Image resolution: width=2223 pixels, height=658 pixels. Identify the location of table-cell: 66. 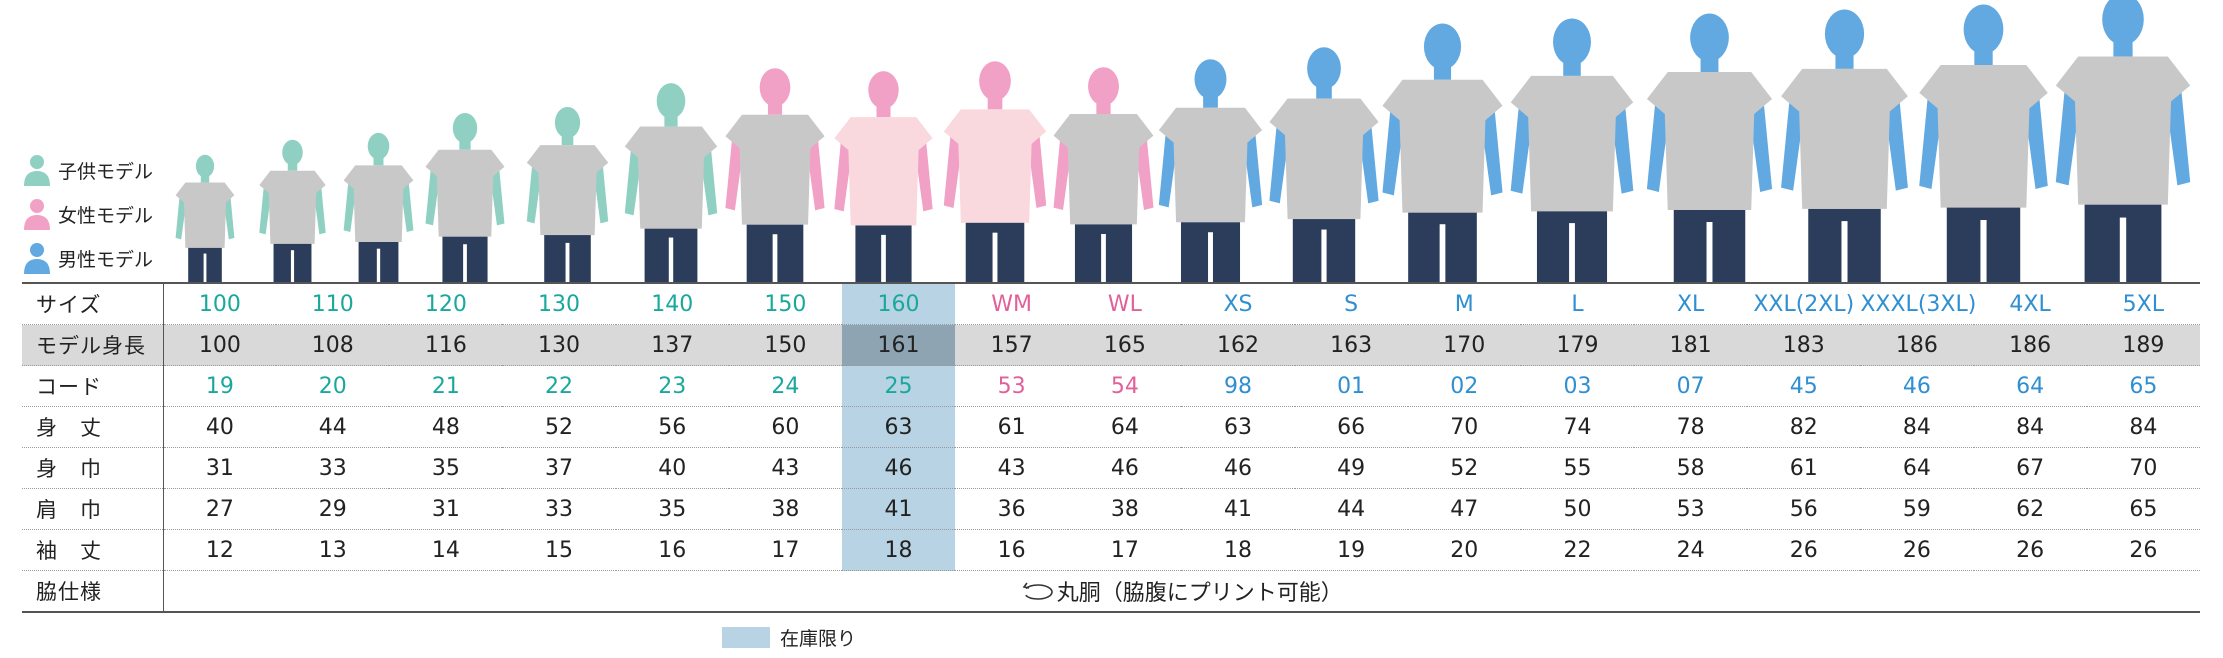
(1351, 427).